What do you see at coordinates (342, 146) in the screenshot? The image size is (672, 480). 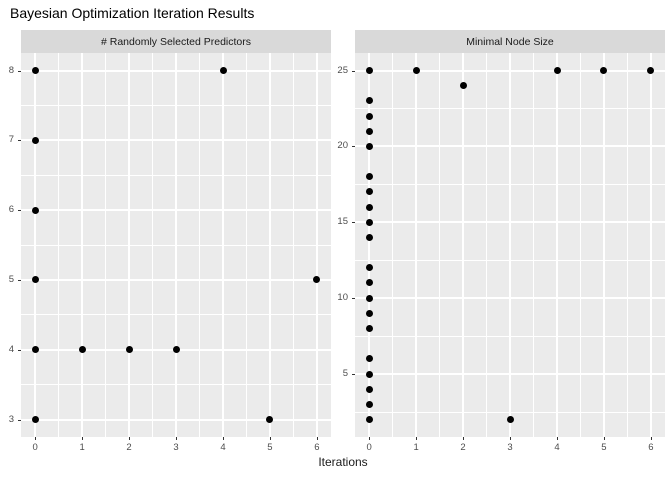 I see `y-tick-label: 20` at bounding box center [342, 146].